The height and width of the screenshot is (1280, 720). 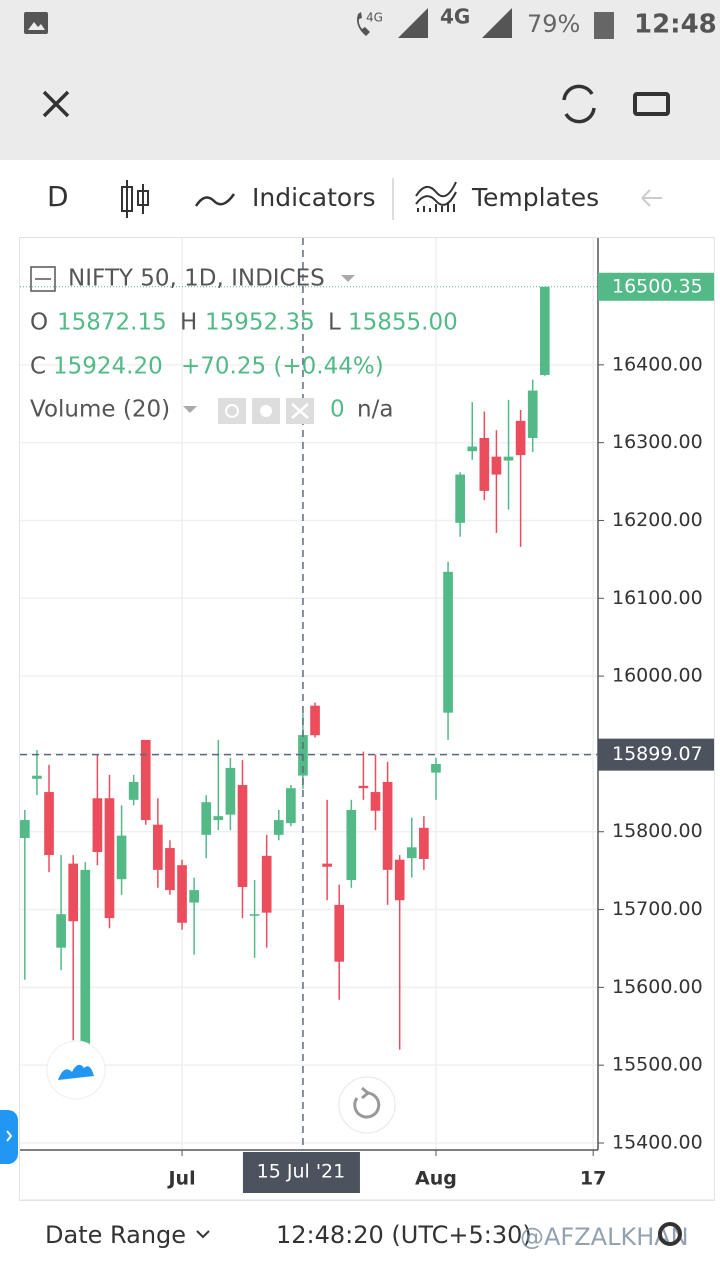 I want to click on hide-icon, so click(x=232, y=411).